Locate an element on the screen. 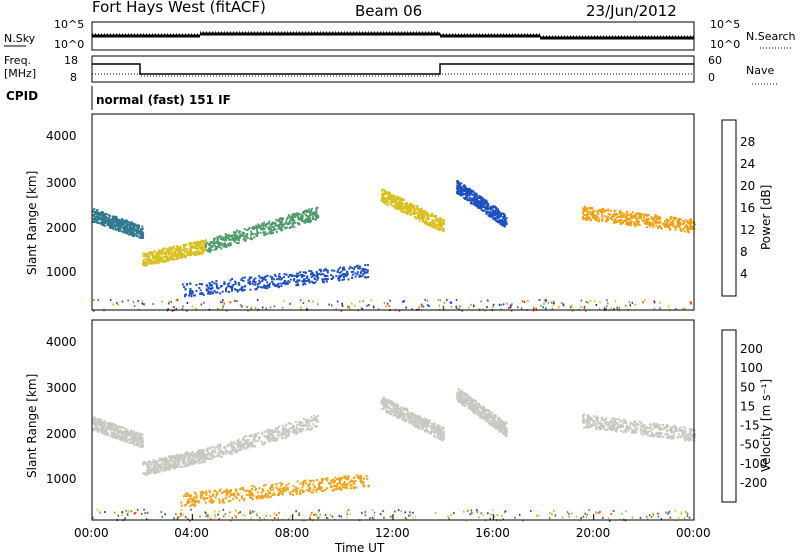 The height and width of the screenshot is (554, 800). power-colorbar-tick: 20 is located at coordinates (747, 186).